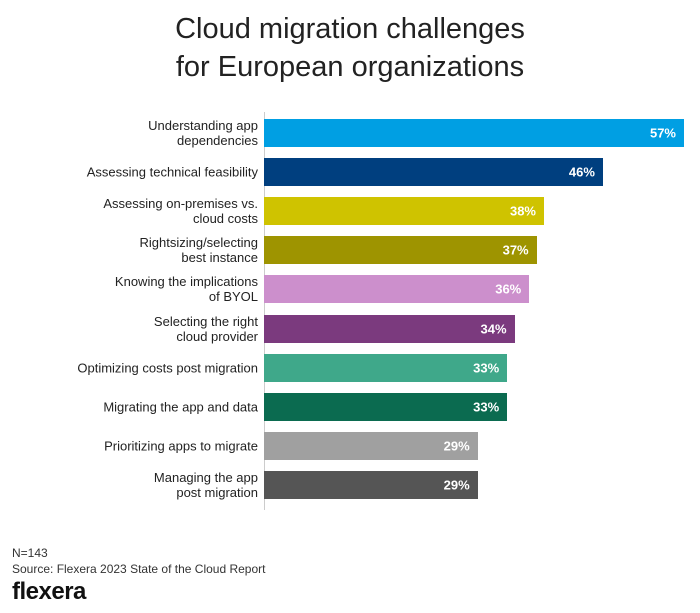 This screenshot has width=700, height=613. I want to click on note: N=143, so click(30, 553).